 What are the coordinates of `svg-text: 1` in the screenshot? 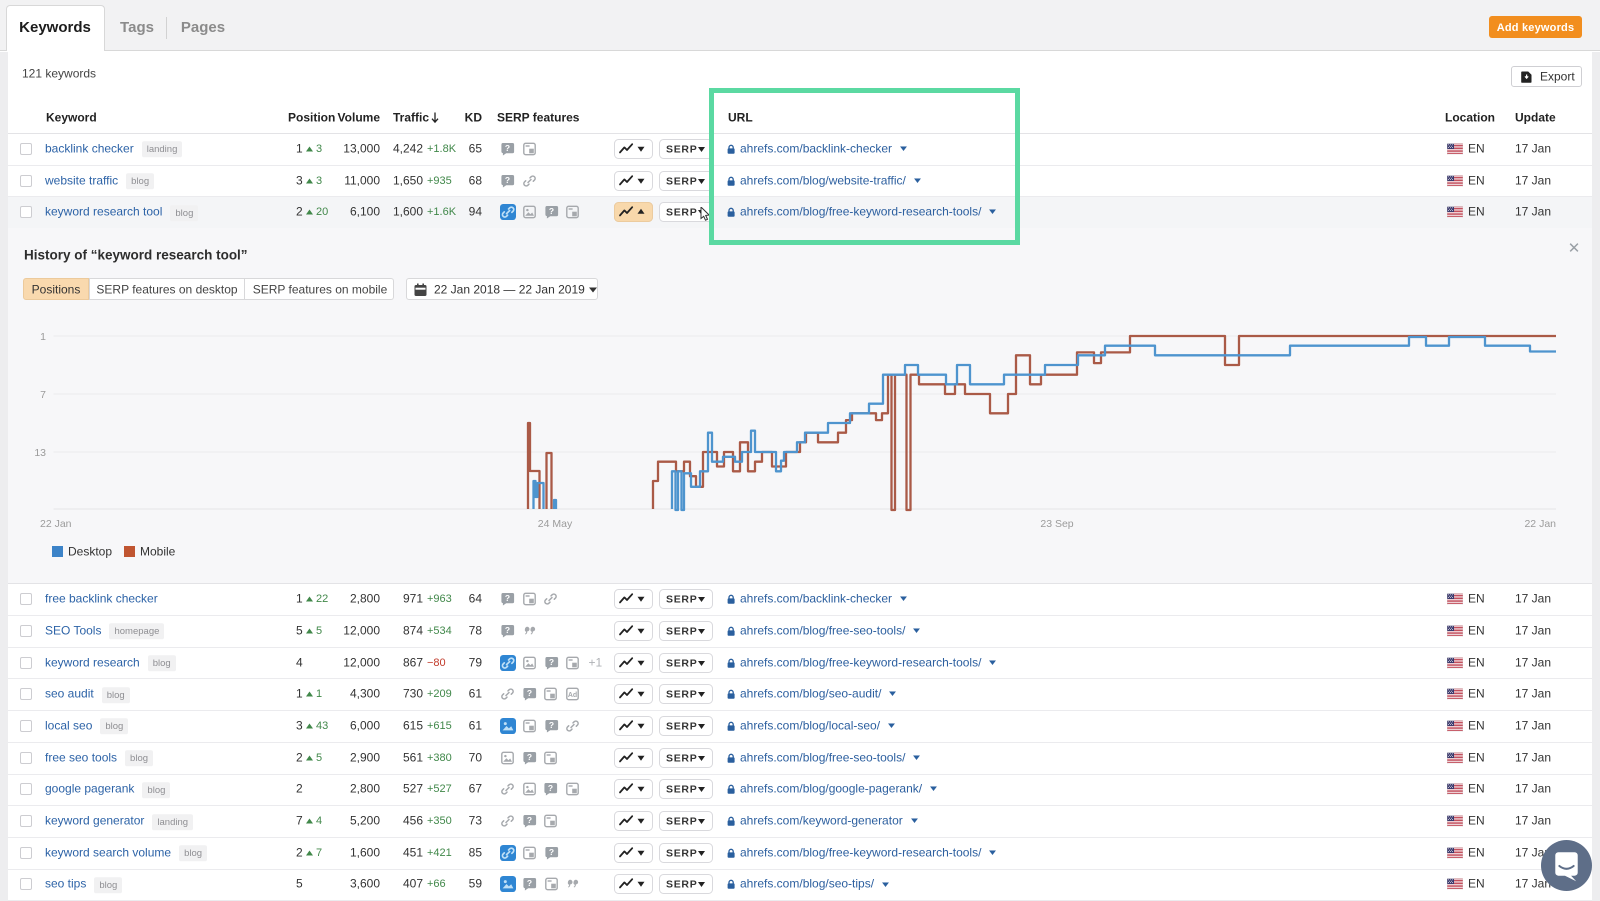 It's located at (43, 337).